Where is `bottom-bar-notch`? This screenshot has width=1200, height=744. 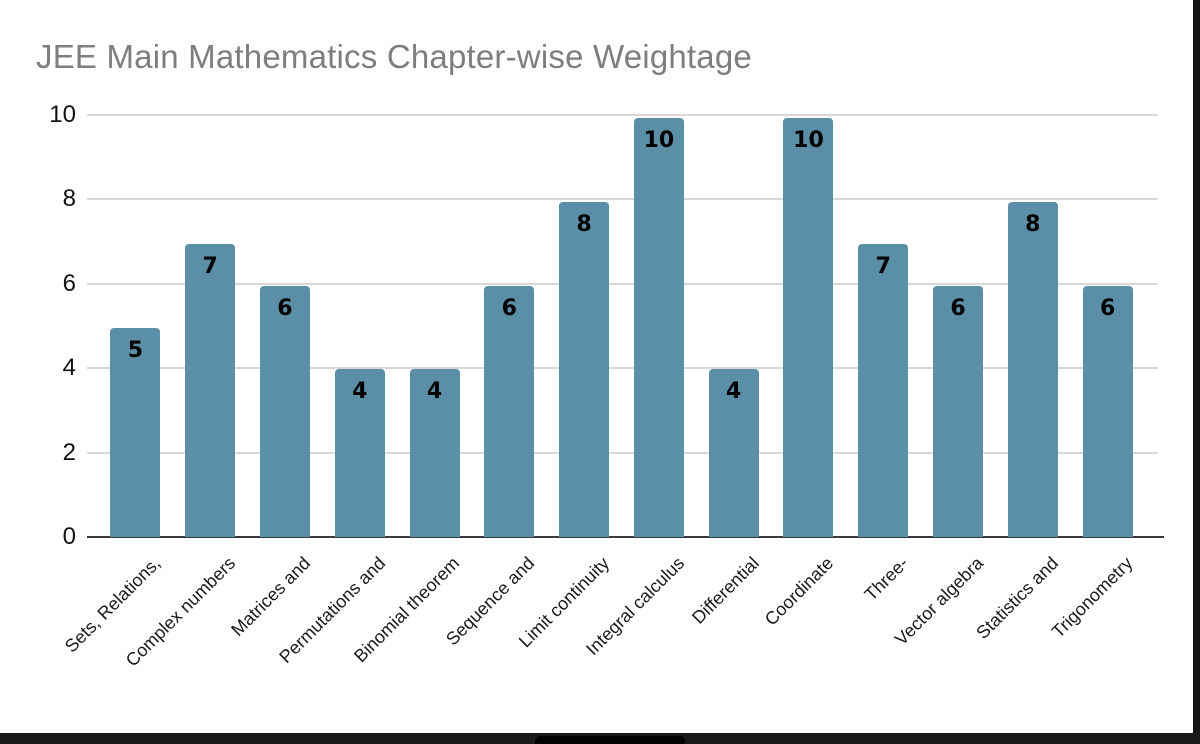
bottom-bar-notch is located at coordinates (610, 740).